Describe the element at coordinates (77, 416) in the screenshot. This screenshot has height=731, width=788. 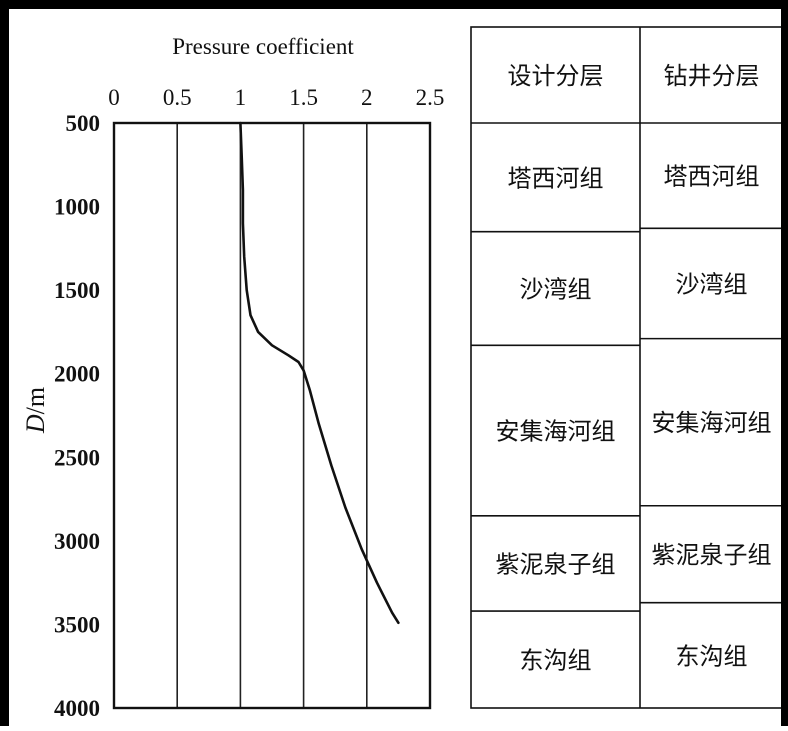
I see `y-tick-labels: 500 1000 1500 2000 2500 3000 3500 4000` at that location.